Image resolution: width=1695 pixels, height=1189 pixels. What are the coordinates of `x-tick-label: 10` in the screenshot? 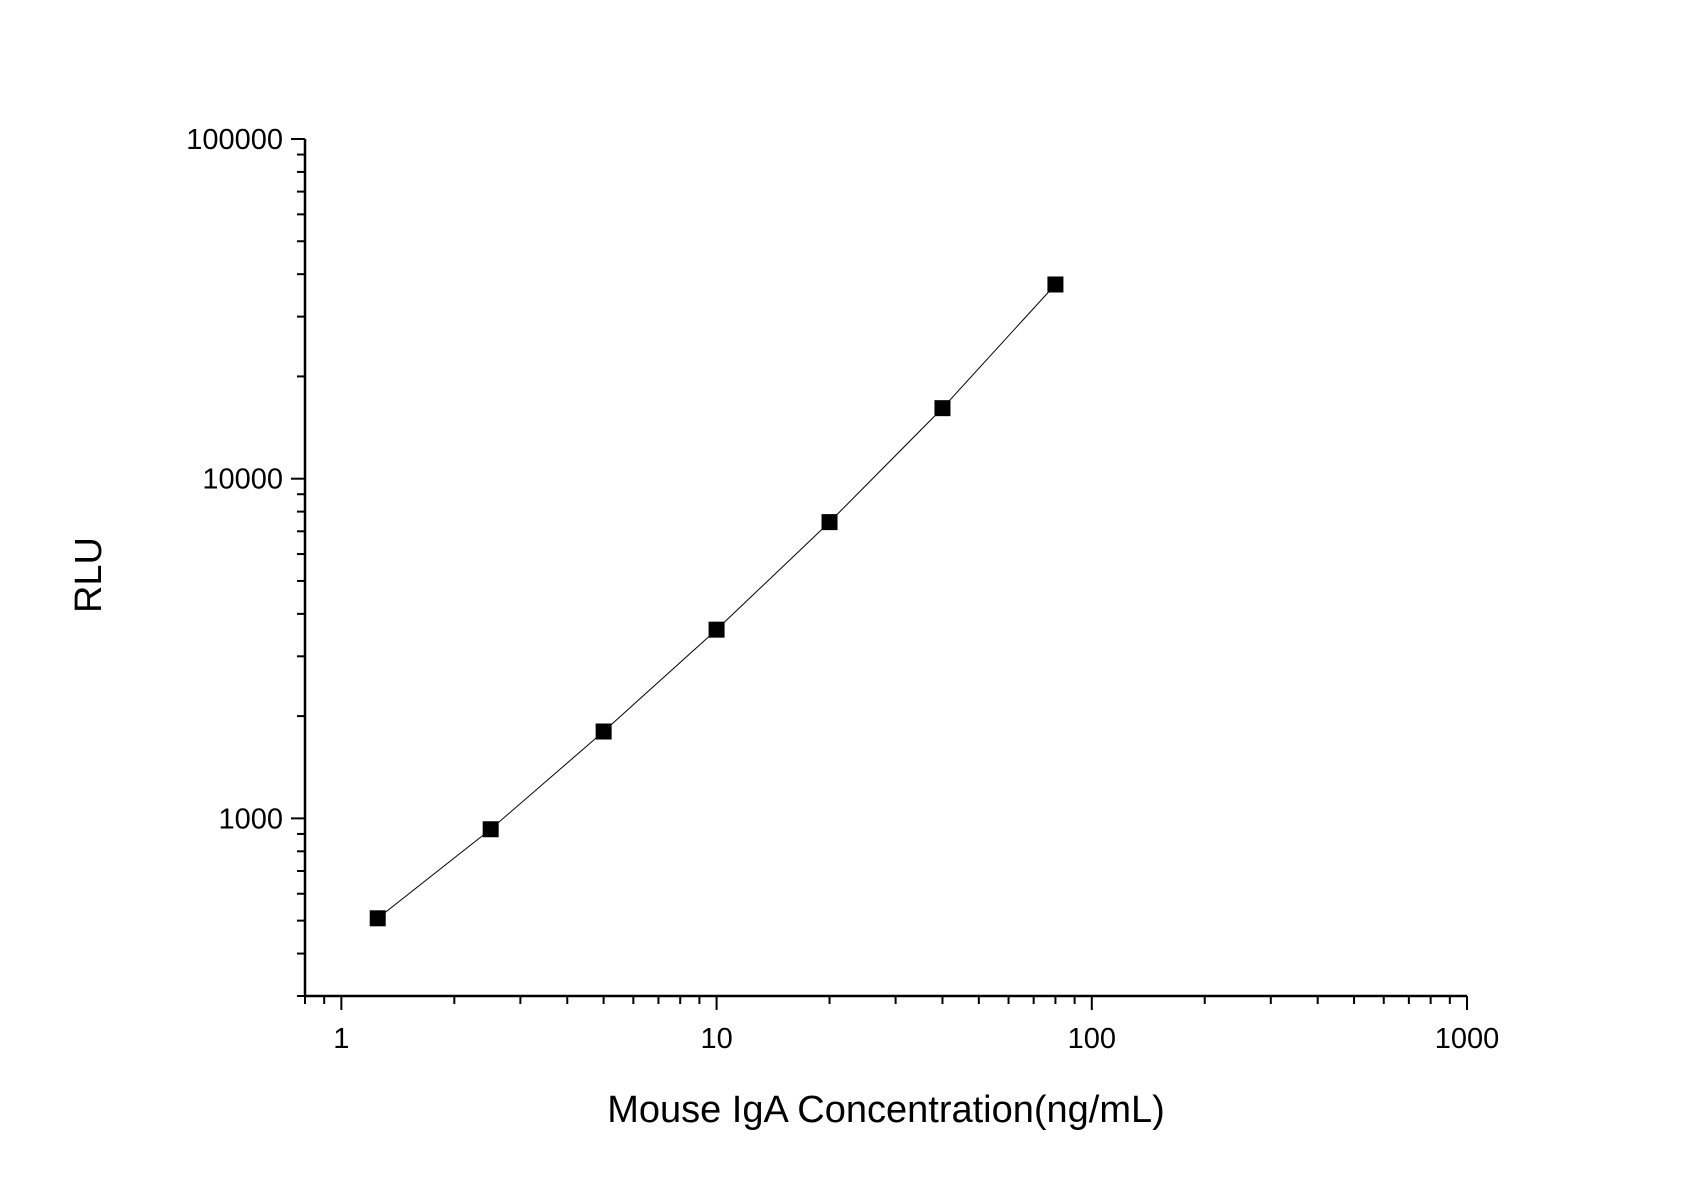 It's located at (716, 1039).